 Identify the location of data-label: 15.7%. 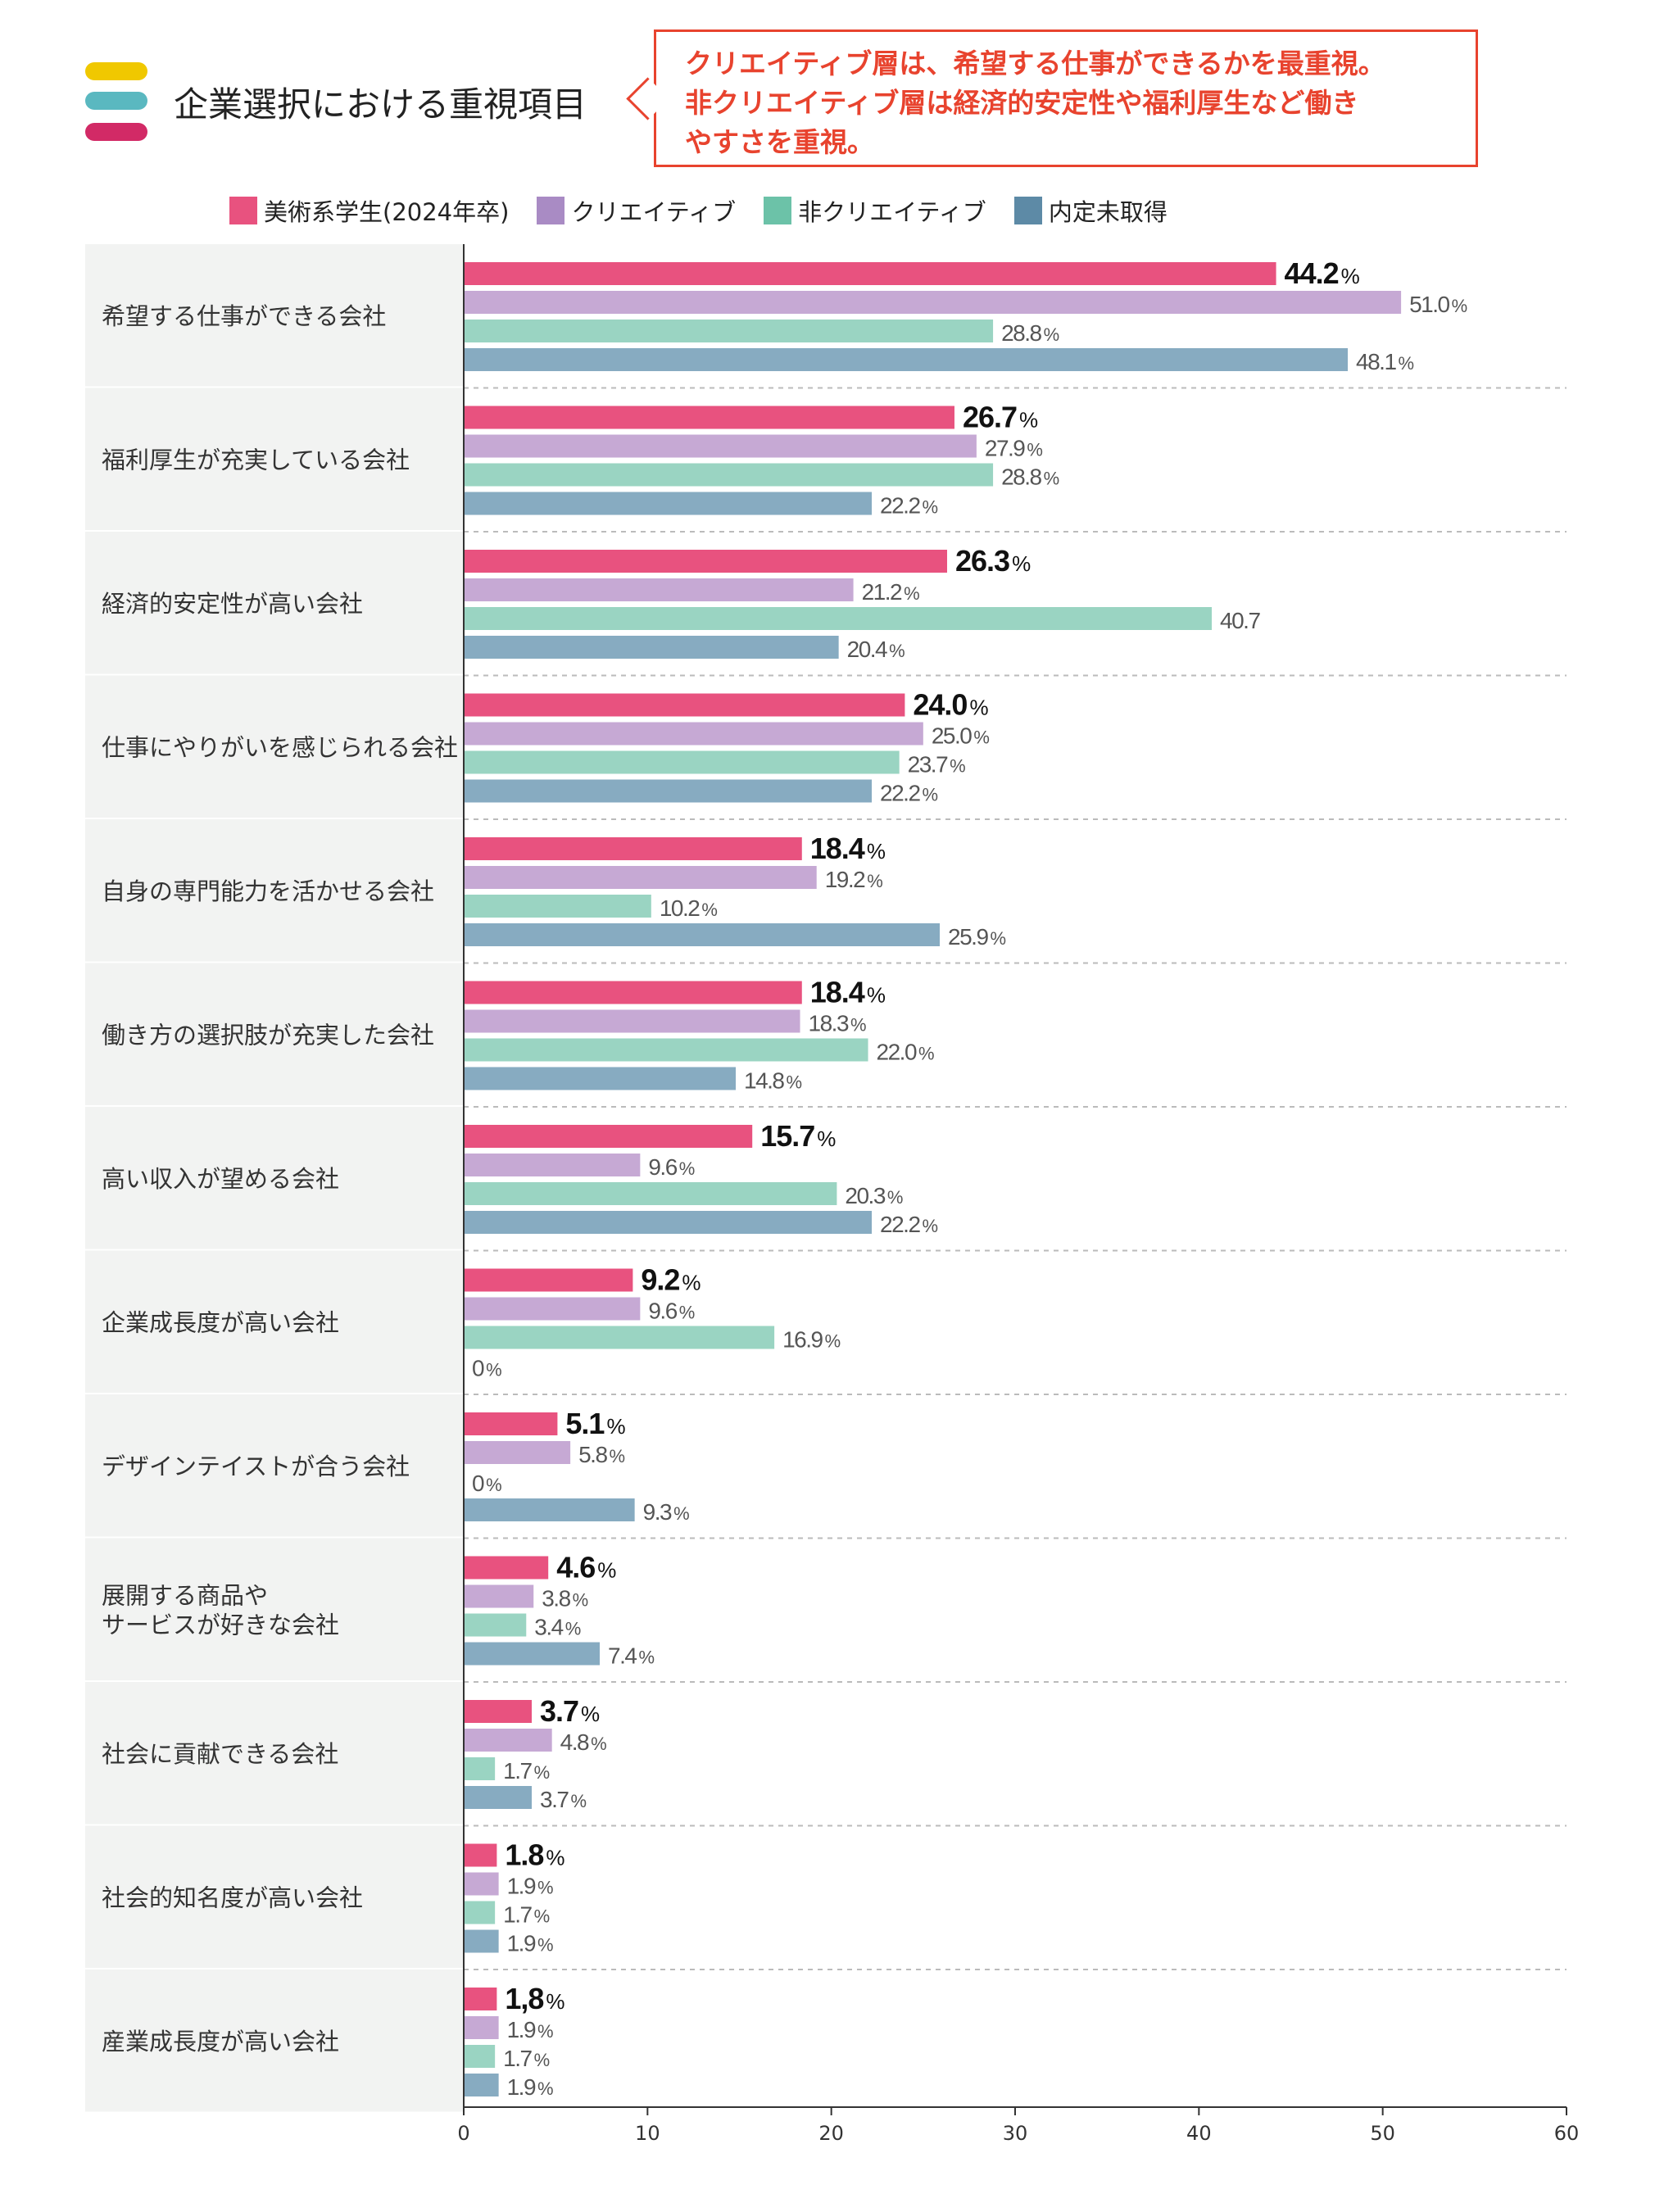
(798, 1136).